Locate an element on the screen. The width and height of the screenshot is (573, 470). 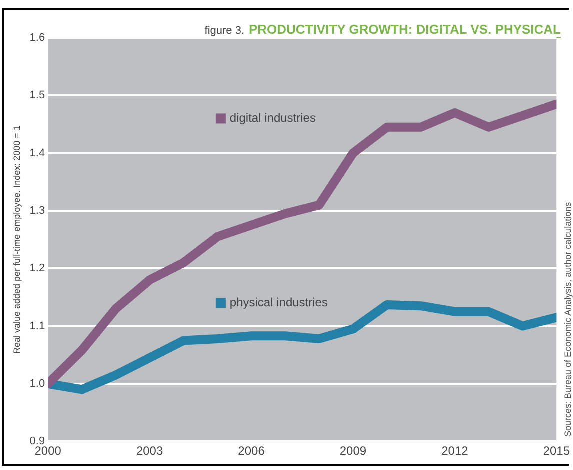
y-axis-title: Real value added per full-time employee. Index: 2000 = 1 is located at coordinates (17, 240).